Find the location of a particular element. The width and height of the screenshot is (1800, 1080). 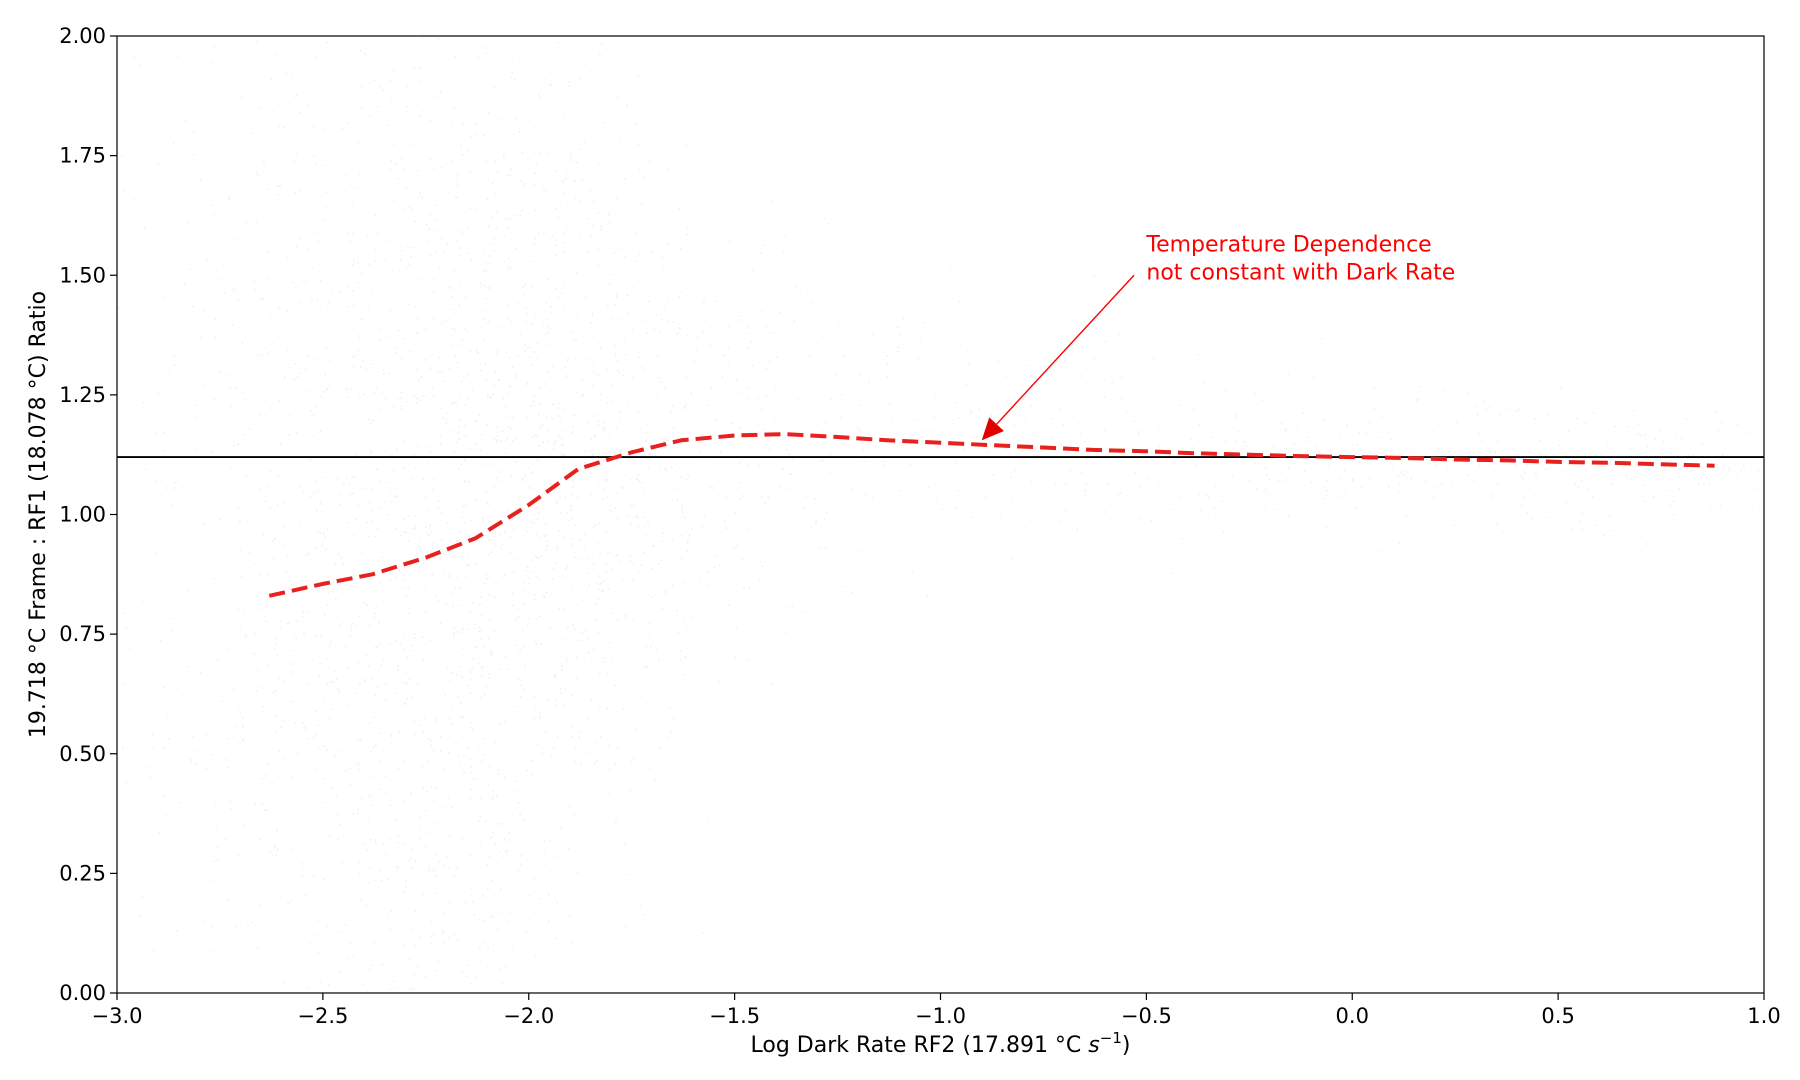

annotation-arrow-shaft is located at coordinates (1065, 349).